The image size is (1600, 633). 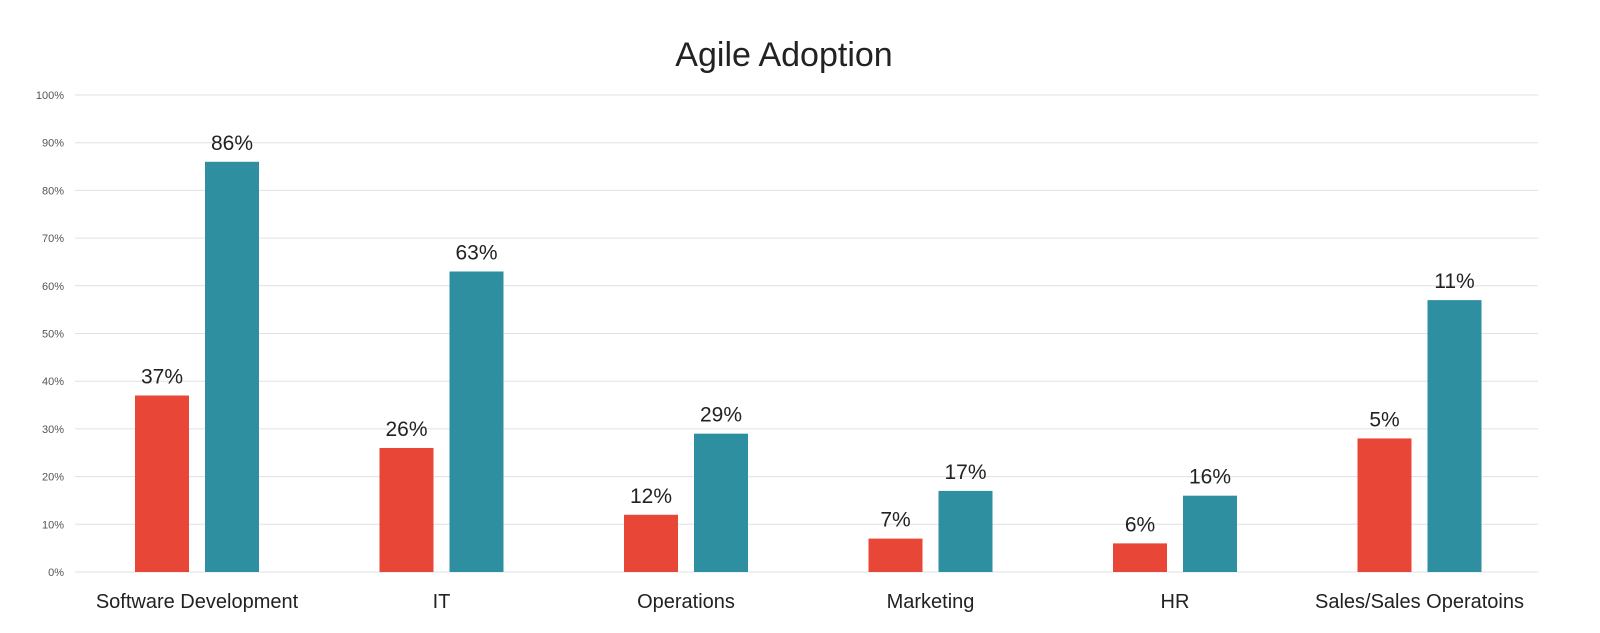 What do you see at coordinates (53, 239) in the screenshot?
I see `y-tick-label: 70%` at bounding box center [53, 239].